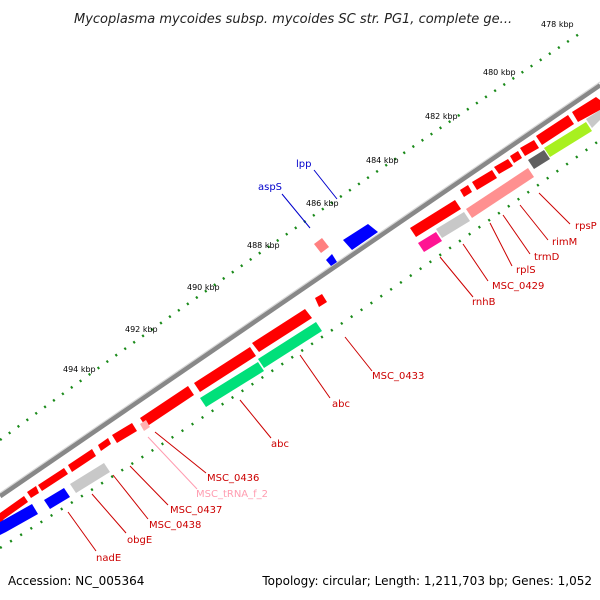 The height and width of the screenshot is (600, 600). Describe the element at coordinates (139, 540) in the screenshot. I see `gene-label-obgE: obgE` at that location.